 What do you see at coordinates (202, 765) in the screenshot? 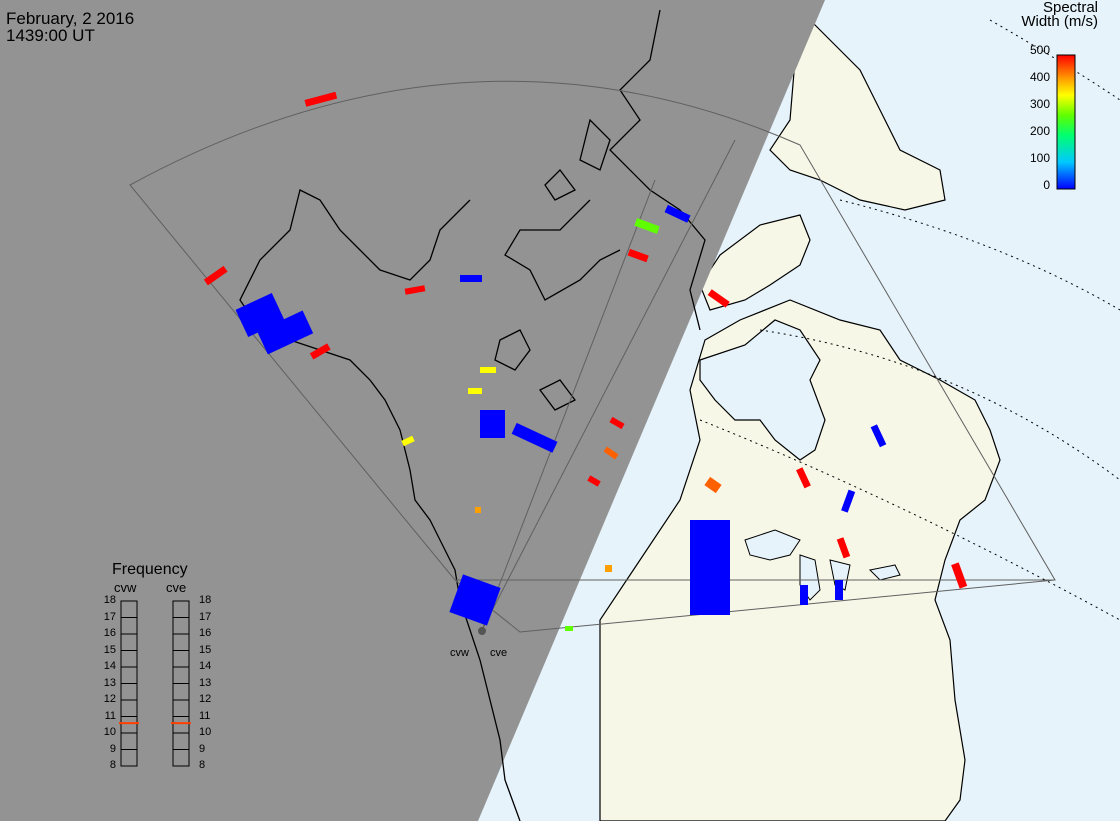
I see `frequency-tick-right: 8` at bounding box center [202, 765].